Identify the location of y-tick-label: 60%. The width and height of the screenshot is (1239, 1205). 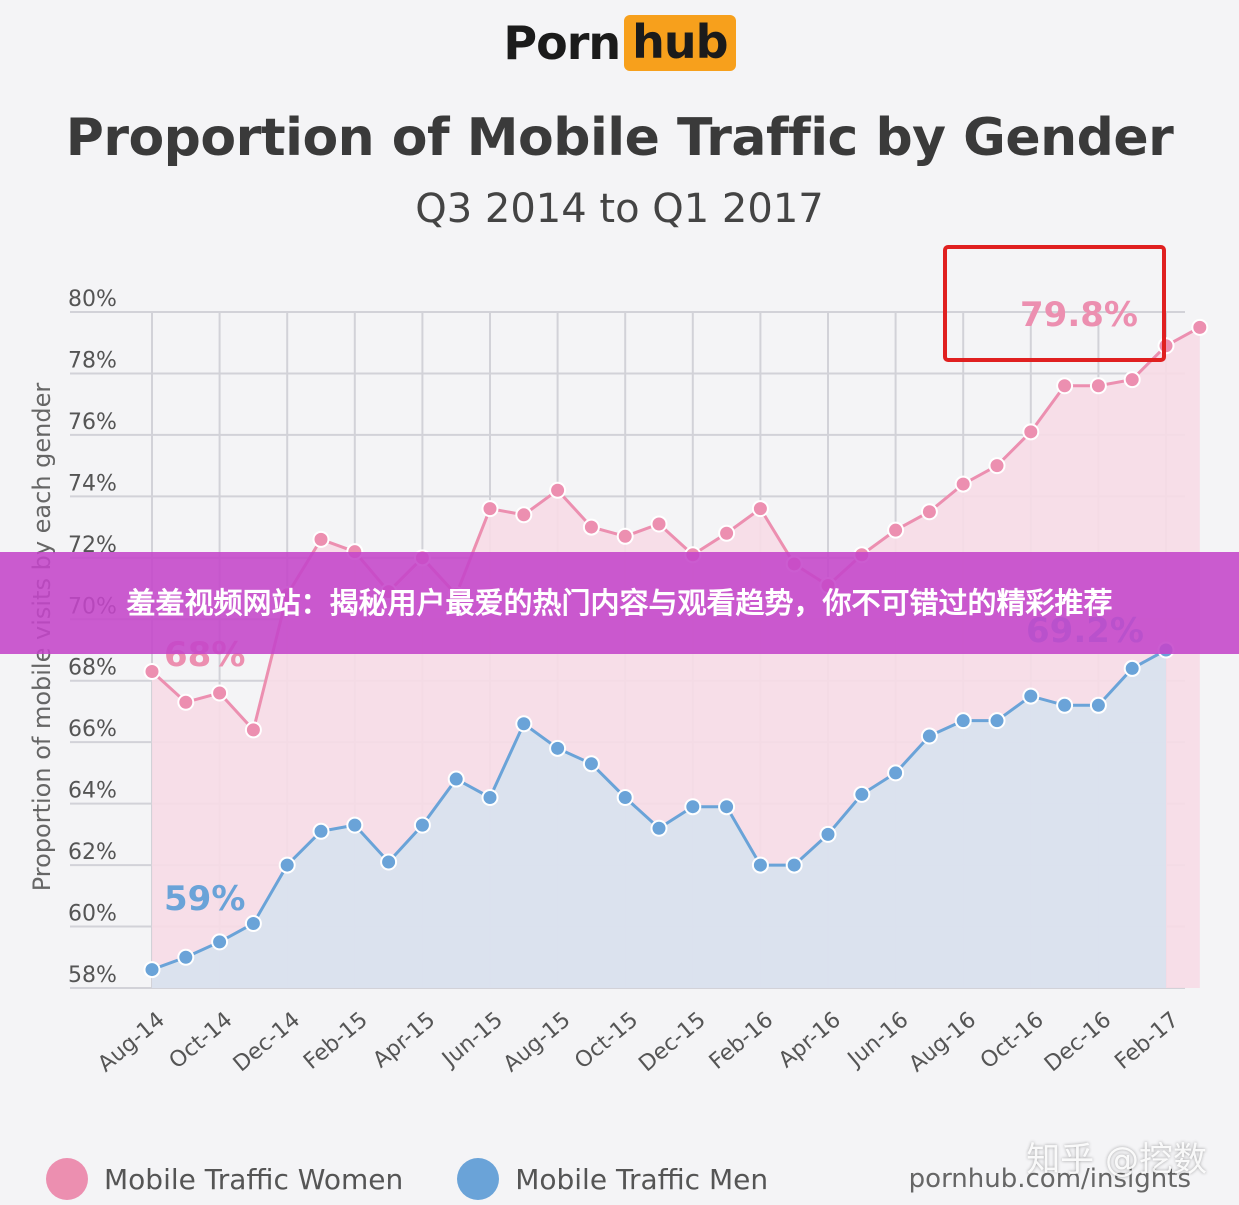
(92, 914).